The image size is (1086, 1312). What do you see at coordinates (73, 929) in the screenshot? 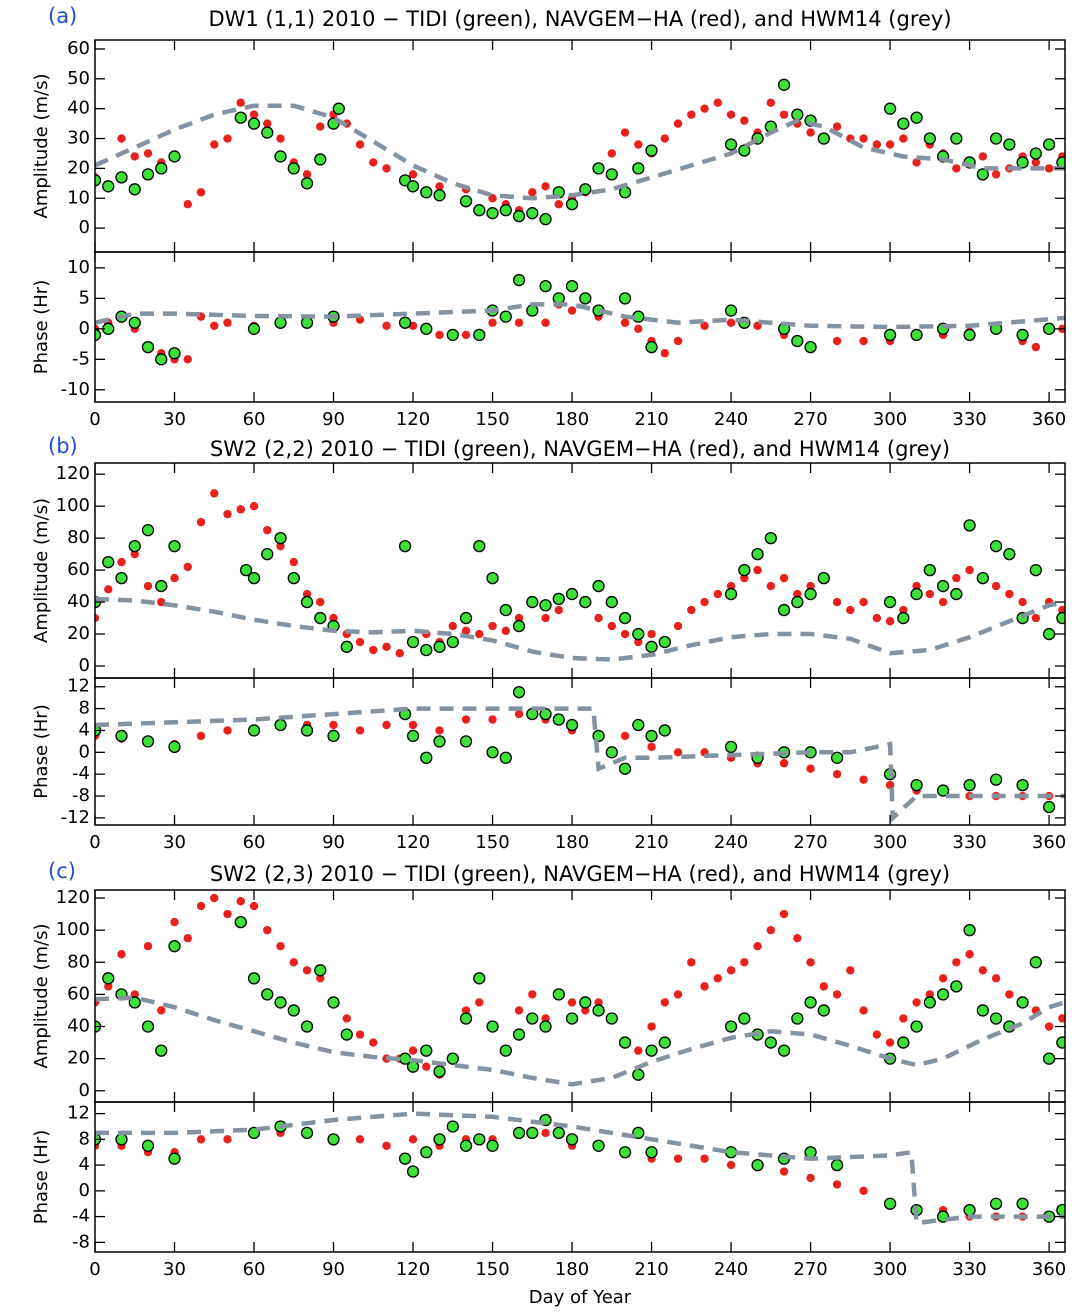
I see `y-tick-label: 100` at bounding box center [73, 929].